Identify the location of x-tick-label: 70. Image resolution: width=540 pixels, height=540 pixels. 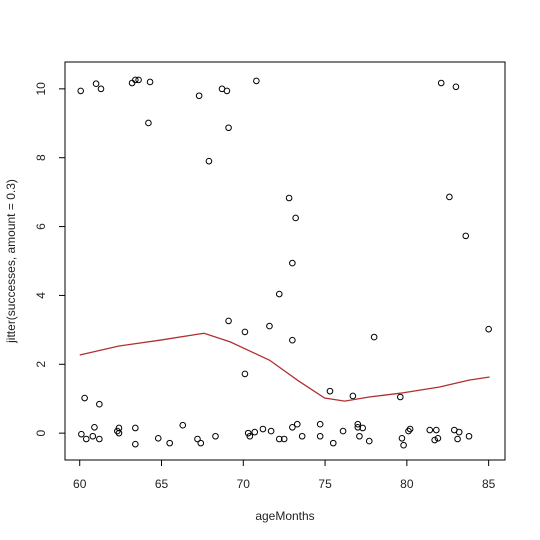
(244, 484).